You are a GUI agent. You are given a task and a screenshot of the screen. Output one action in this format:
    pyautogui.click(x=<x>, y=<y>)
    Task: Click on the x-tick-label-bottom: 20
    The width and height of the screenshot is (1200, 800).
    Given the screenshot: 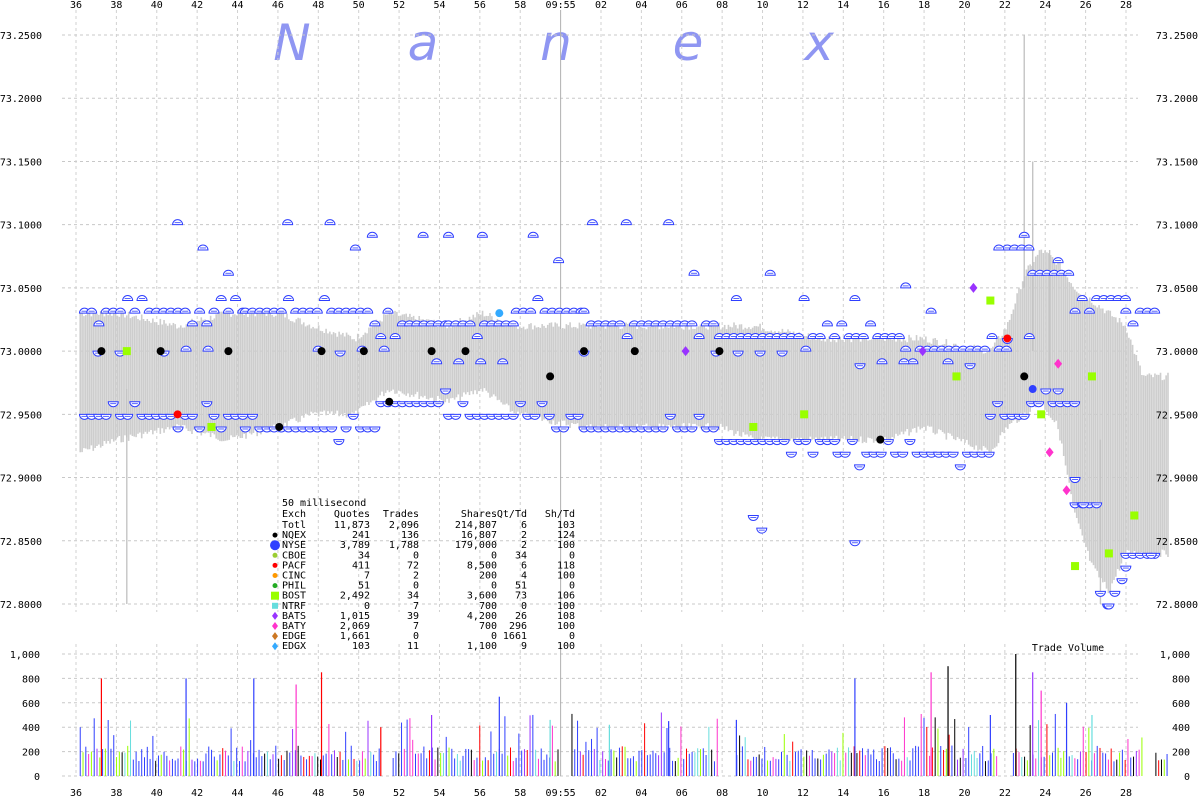 What is the action you would take?
    pyautogui.click(x=964, y=793)
    